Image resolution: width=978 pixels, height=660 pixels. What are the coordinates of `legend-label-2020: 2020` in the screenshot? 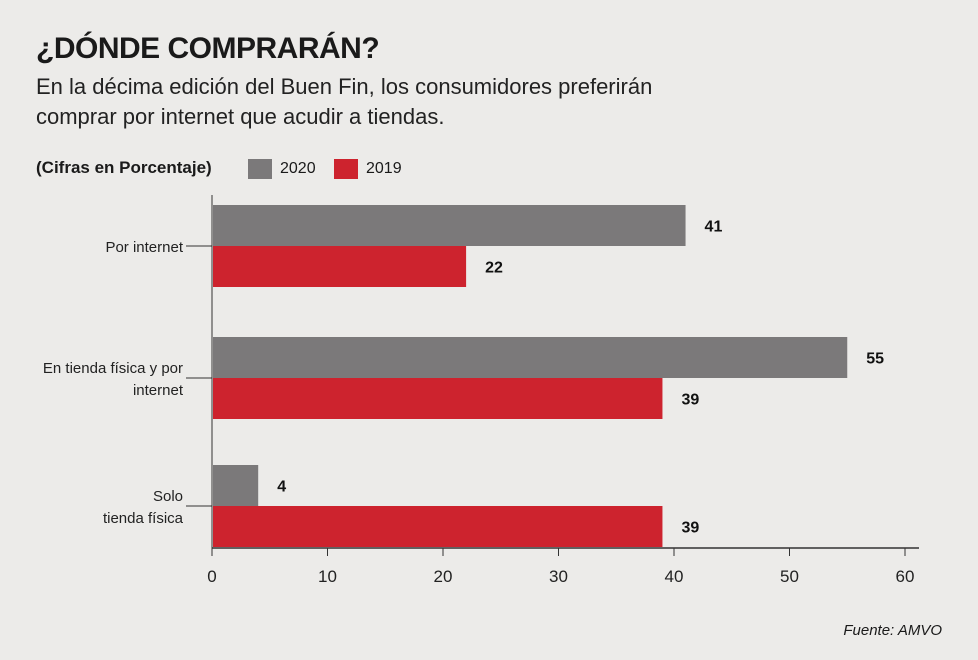 It's located at (298, 168).